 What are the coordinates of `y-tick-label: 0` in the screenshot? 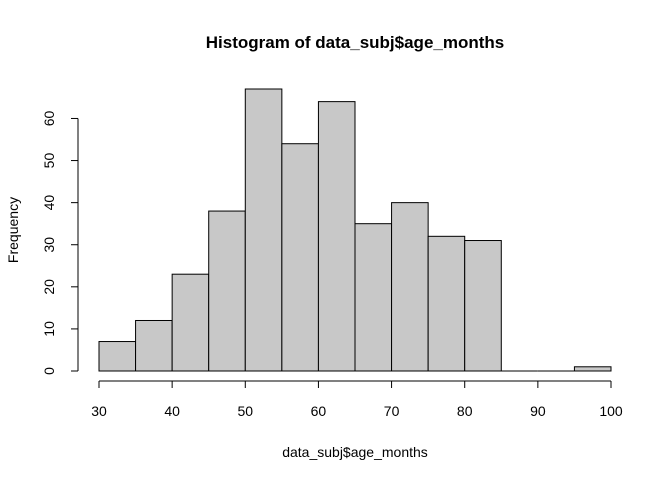 It's located at (49, 371).